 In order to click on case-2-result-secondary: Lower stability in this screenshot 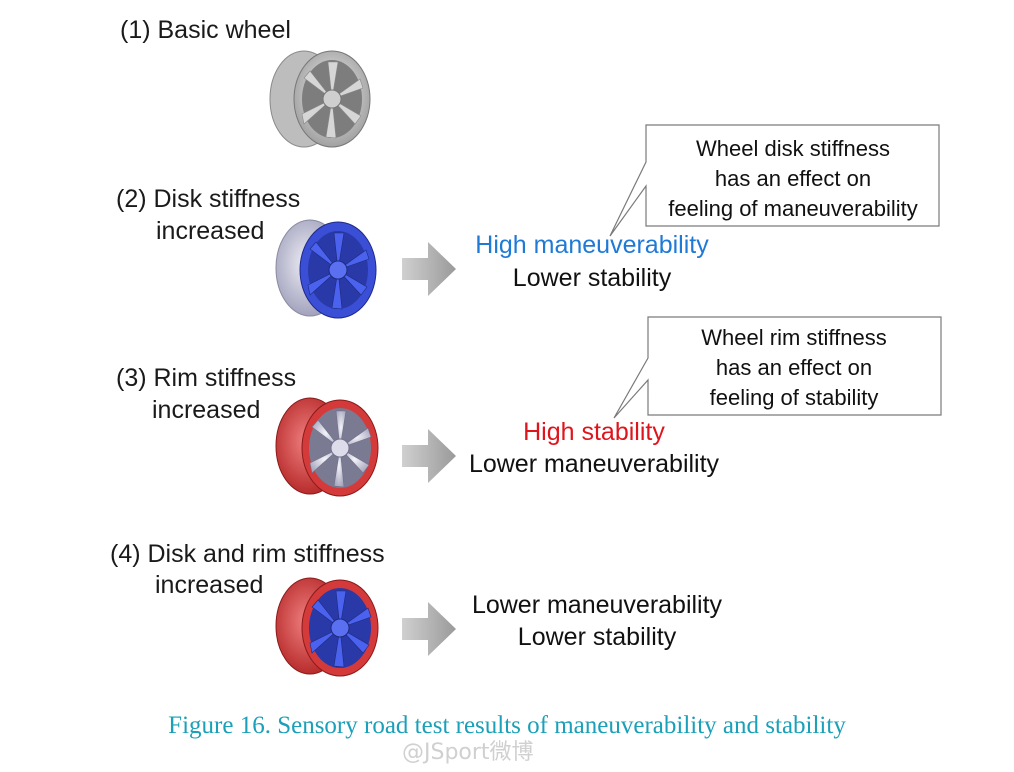, I will do `click(592, 278)`.